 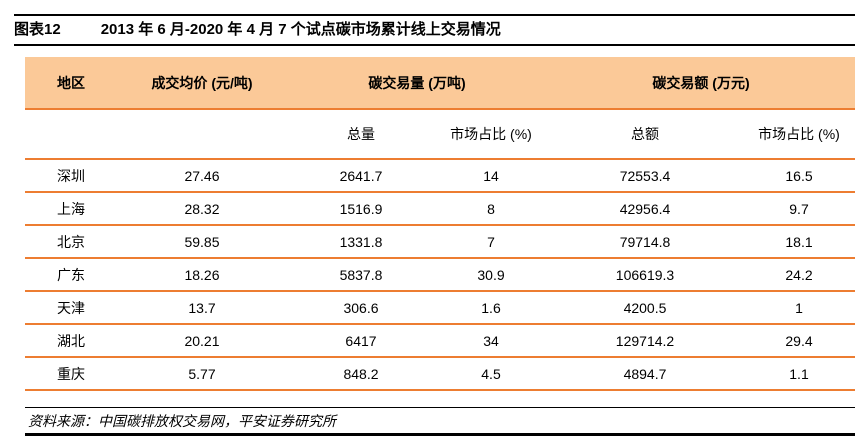 What do you see at coordinates (361, 209) in the screenshot?
I see `cell-volume: 1516.9` at bounding box center [361, 209].